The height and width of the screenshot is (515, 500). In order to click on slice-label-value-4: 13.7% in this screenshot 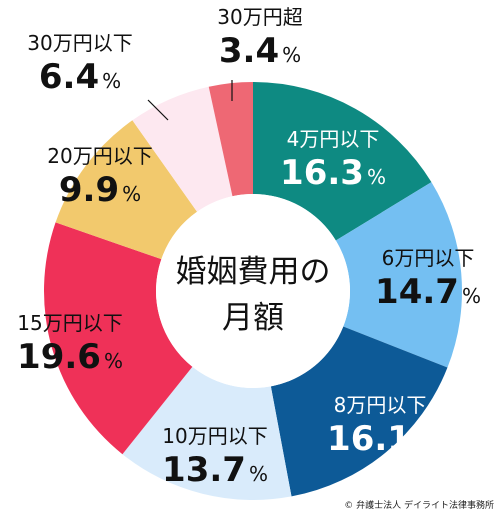, I will do `click(215, 470)`.